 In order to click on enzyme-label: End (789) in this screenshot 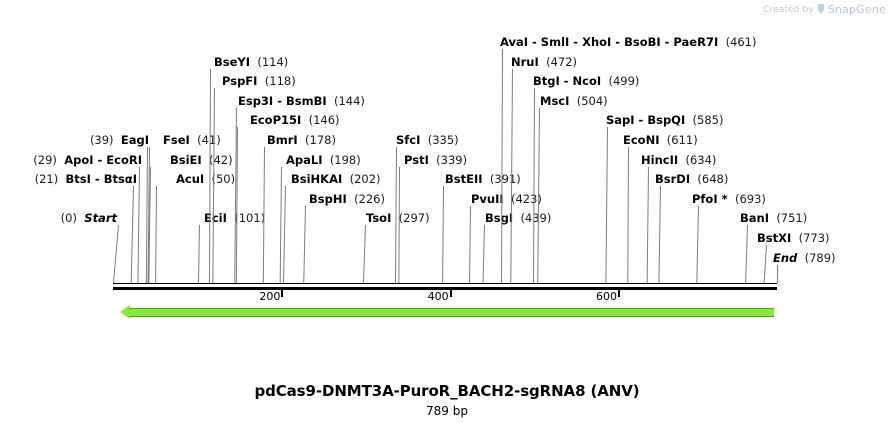, I will do `click(804, 258)`.